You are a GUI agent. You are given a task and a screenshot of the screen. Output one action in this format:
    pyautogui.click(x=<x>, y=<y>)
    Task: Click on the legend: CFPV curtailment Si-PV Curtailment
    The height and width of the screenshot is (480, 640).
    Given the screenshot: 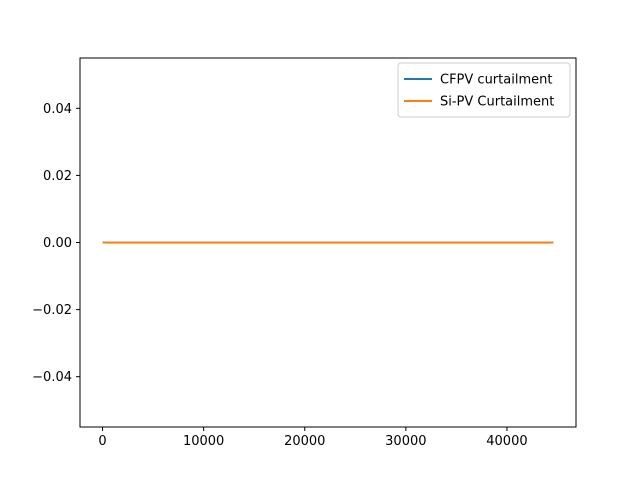 What is the action you would take?
    pyautogui.click(x=484, y=90)
    